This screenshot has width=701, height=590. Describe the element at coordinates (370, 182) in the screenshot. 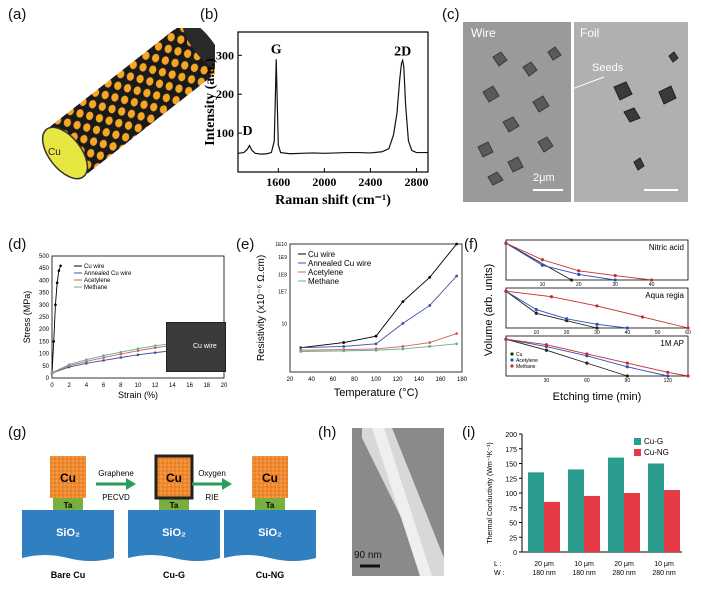

I see `raman-x-tick-label: 2400` at that location.